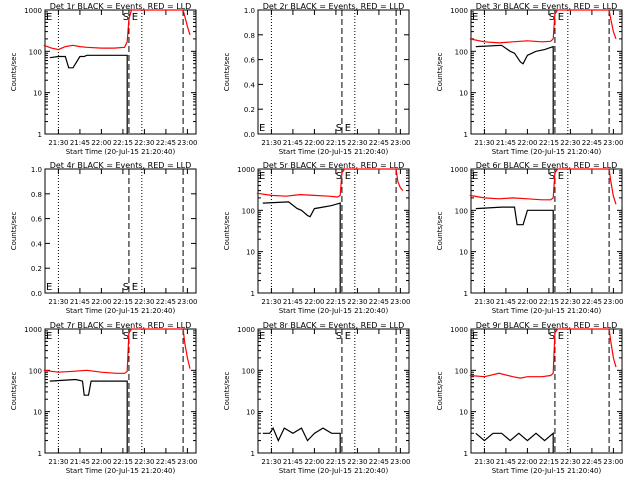  Describe the element at coordinates (249, 11) in the screenshot. I see `y-tick-label: 1.0` at that location.